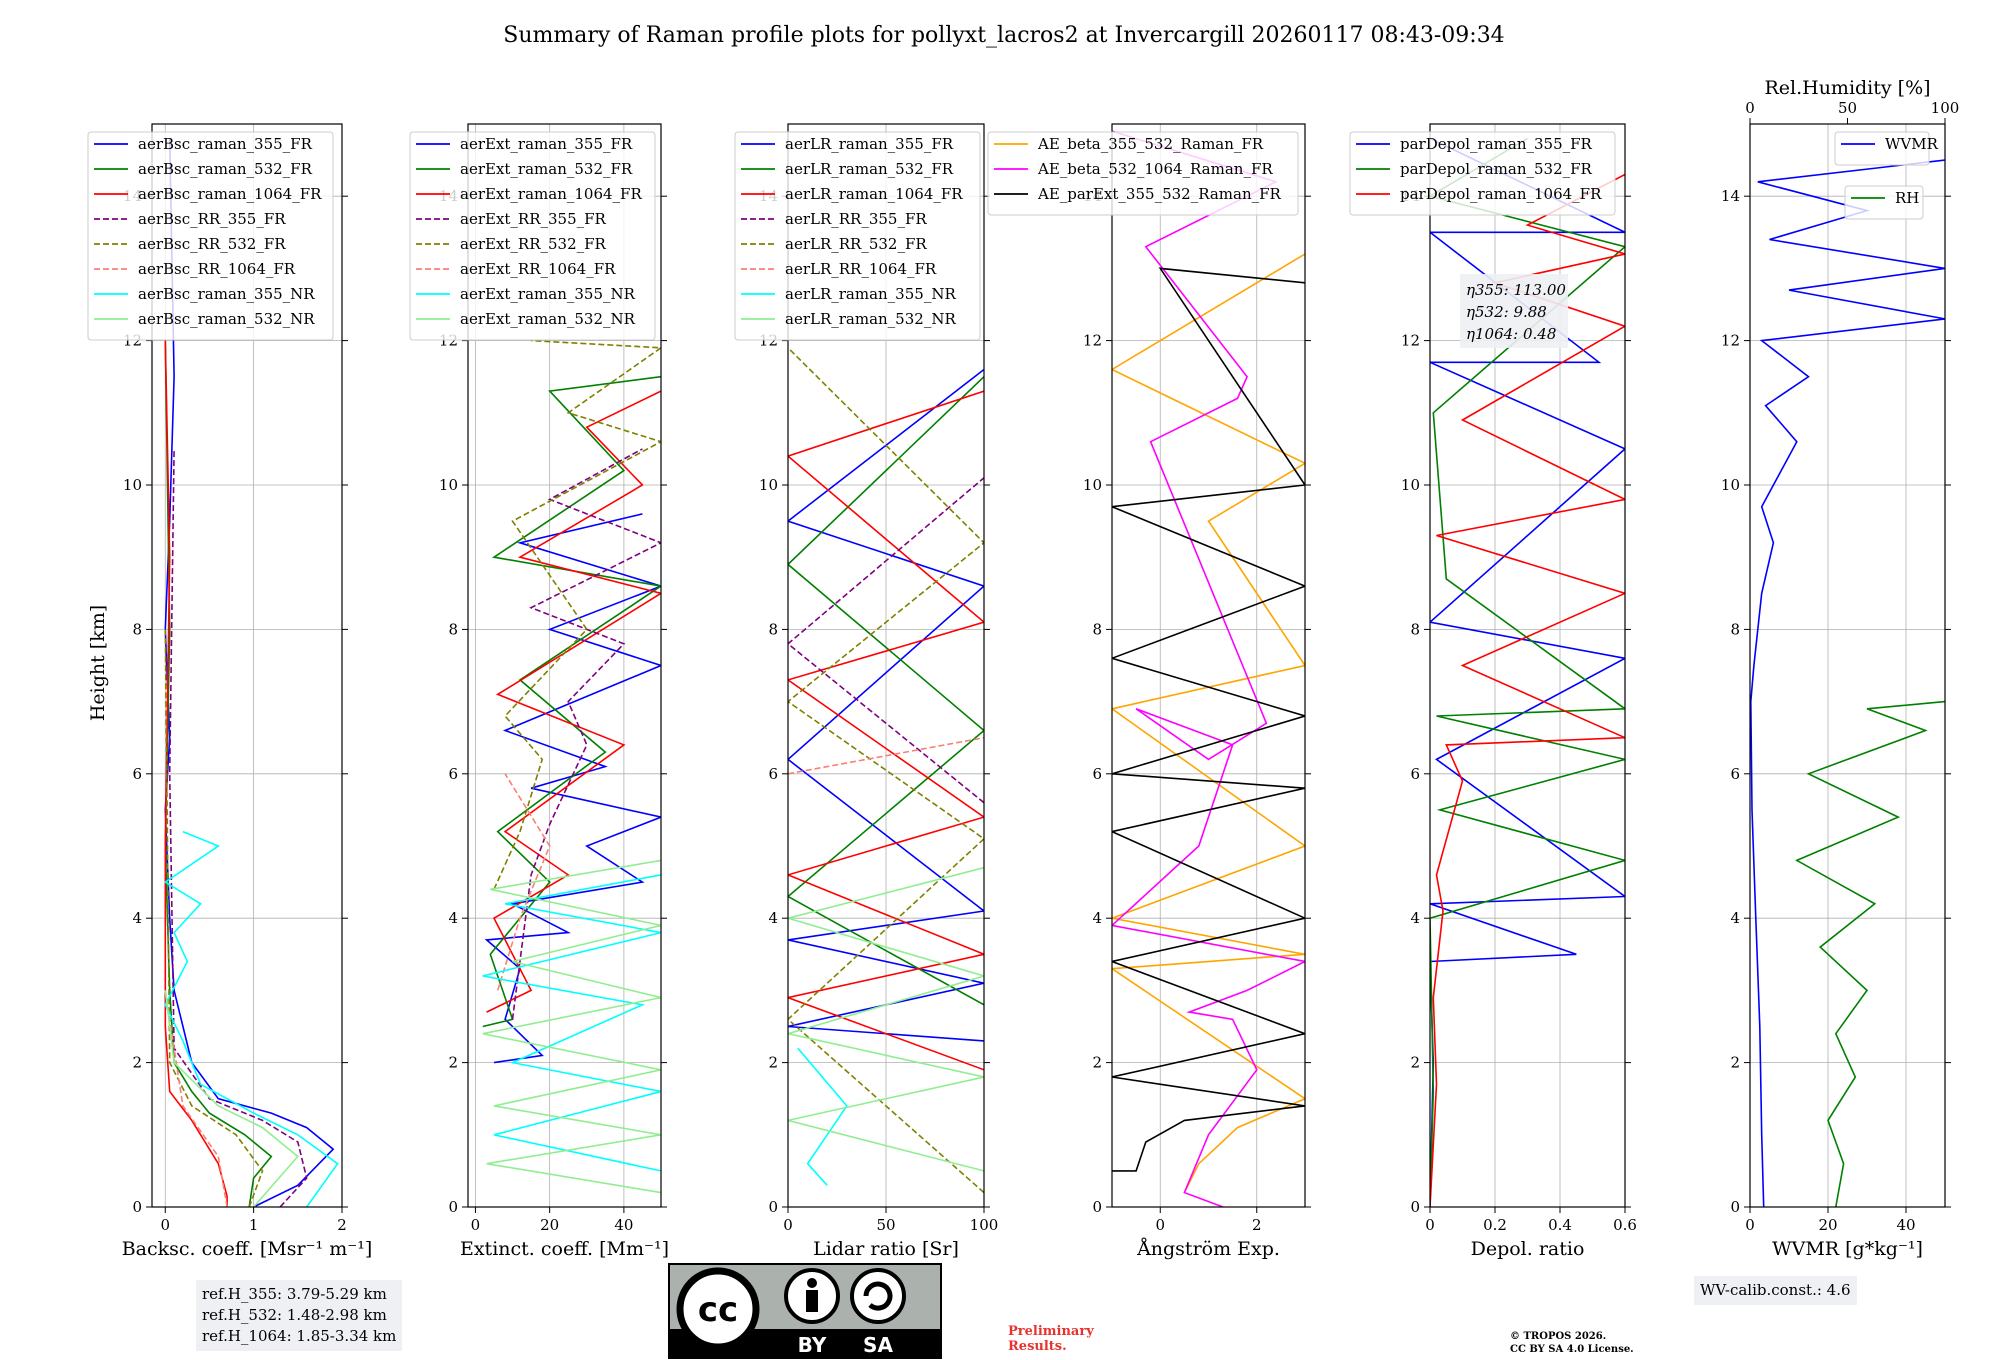 This screenshot has width=2000, height=1360. What do you see at coordinates (212, 244) in the screenshot?
I see `legend-entry: aerBsc_RR_532_FR` at bounding box center [212, 244].